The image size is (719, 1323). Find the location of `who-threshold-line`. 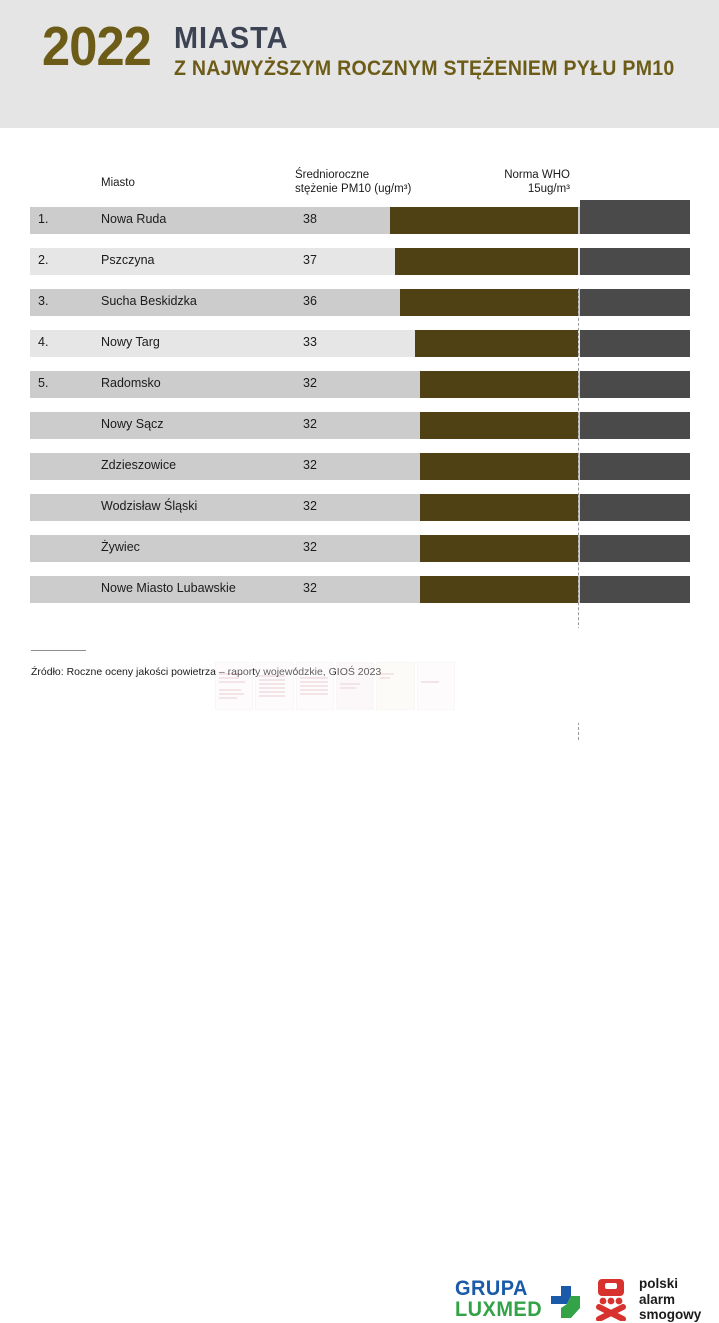

who-threshold-line is located at coordinates (578, 514).